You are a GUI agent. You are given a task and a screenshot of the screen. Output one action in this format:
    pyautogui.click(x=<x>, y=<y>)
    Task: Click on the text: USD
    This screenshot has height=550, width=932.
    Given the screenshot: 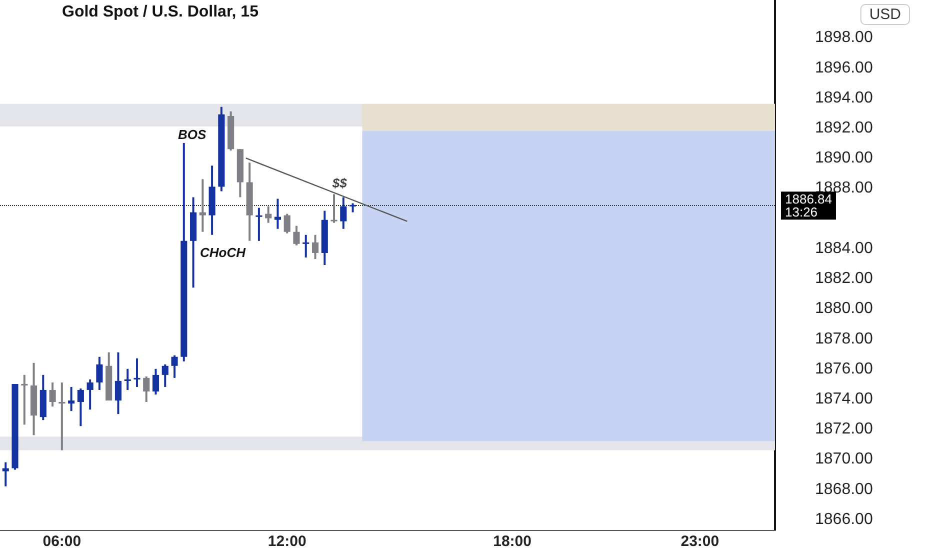 What is the action you would take?
    pyautogui.click(x=885, y=14)
    